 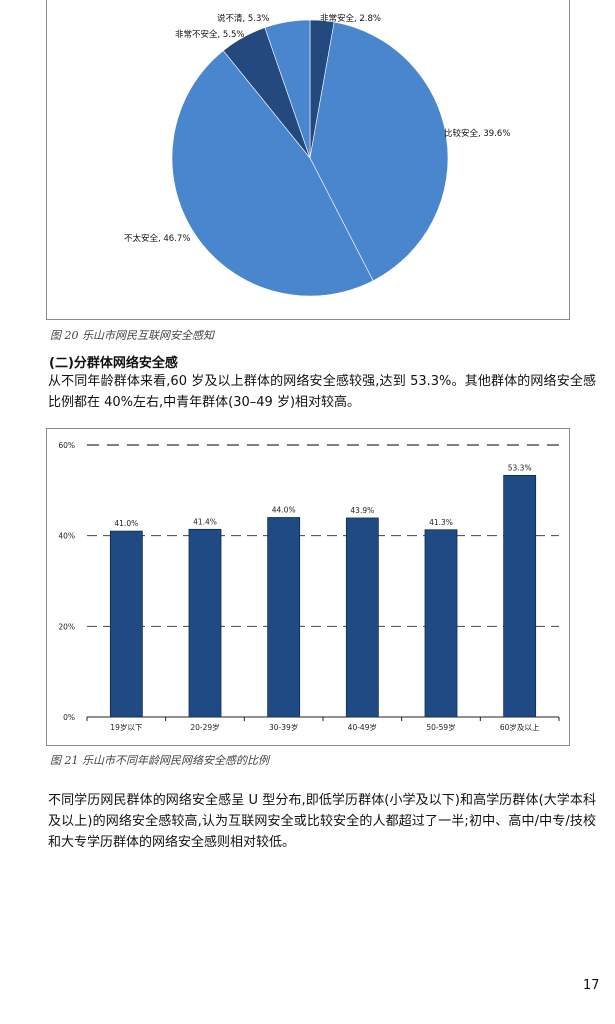 I want to click on pie-label-not-very-safe: 不太安全, 46.7%, so click(x=157, y=238).